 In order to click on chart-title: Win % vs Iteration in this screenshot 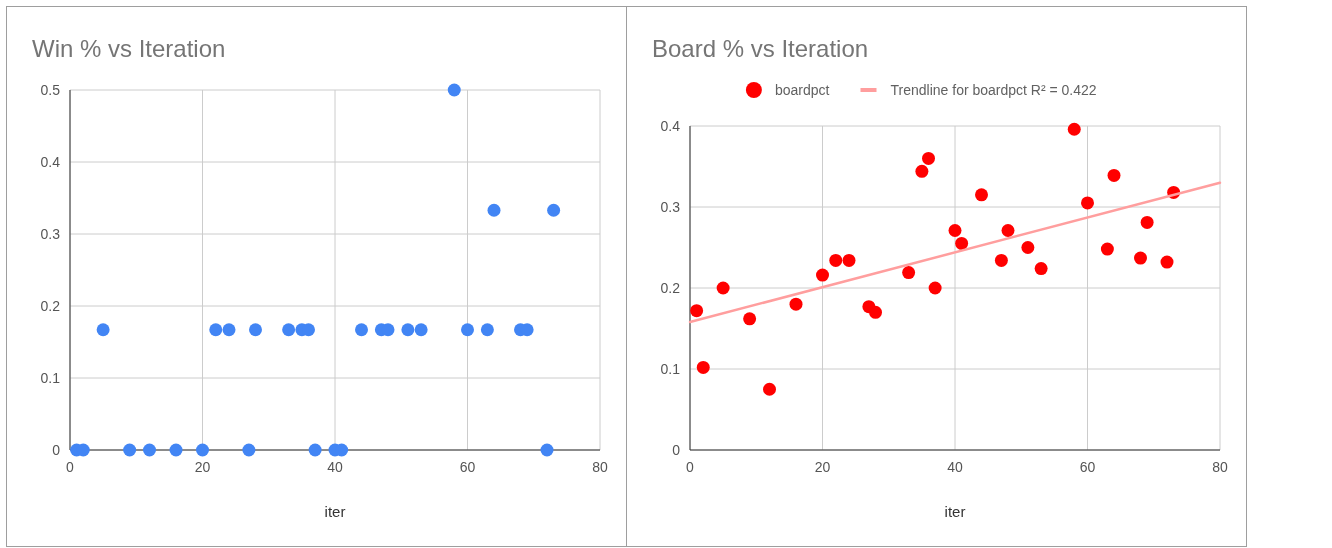, I will do `click(129, 48)`.